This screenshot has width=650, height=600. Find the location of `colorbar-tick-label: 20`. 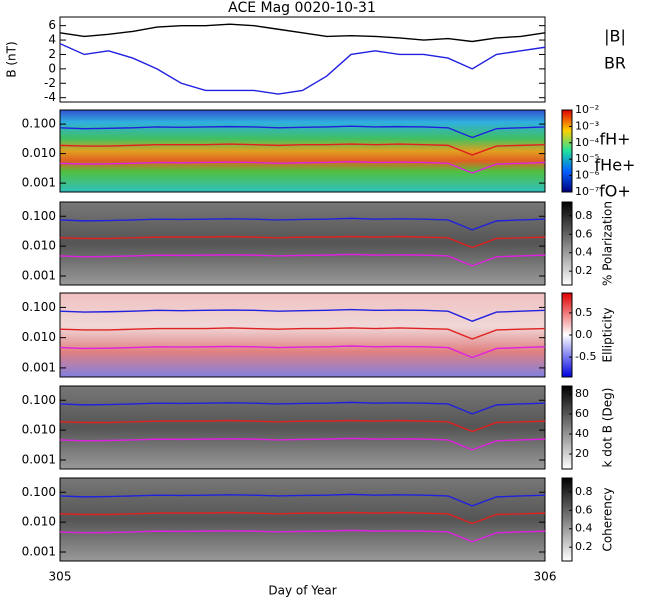

colorbar-tick-label: 20 is located at coordinates (582, 453).